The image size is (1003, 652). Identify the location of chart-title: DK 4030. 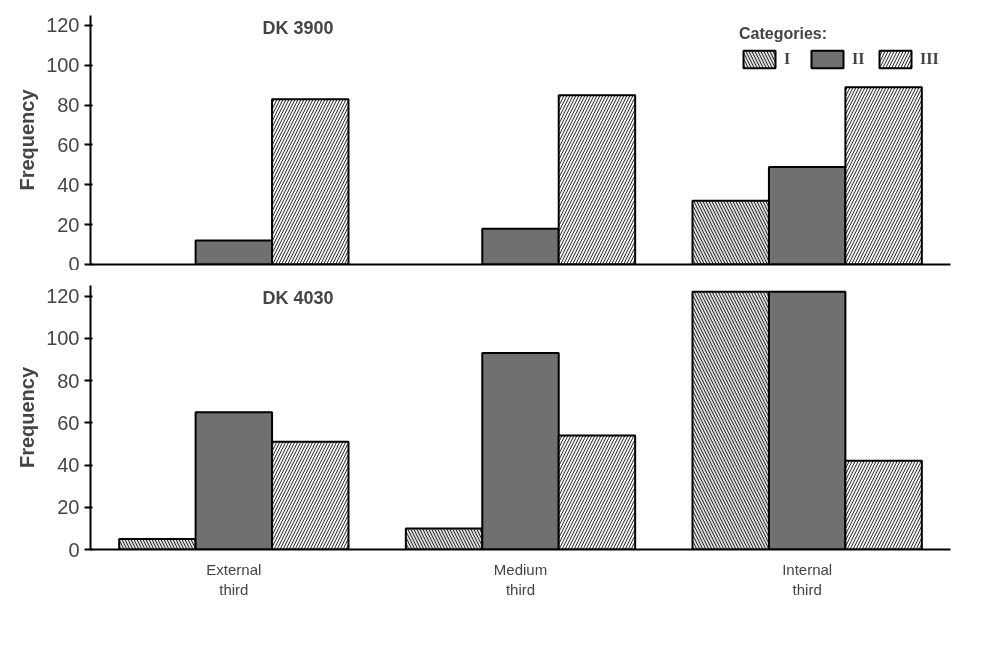
(298, 297).